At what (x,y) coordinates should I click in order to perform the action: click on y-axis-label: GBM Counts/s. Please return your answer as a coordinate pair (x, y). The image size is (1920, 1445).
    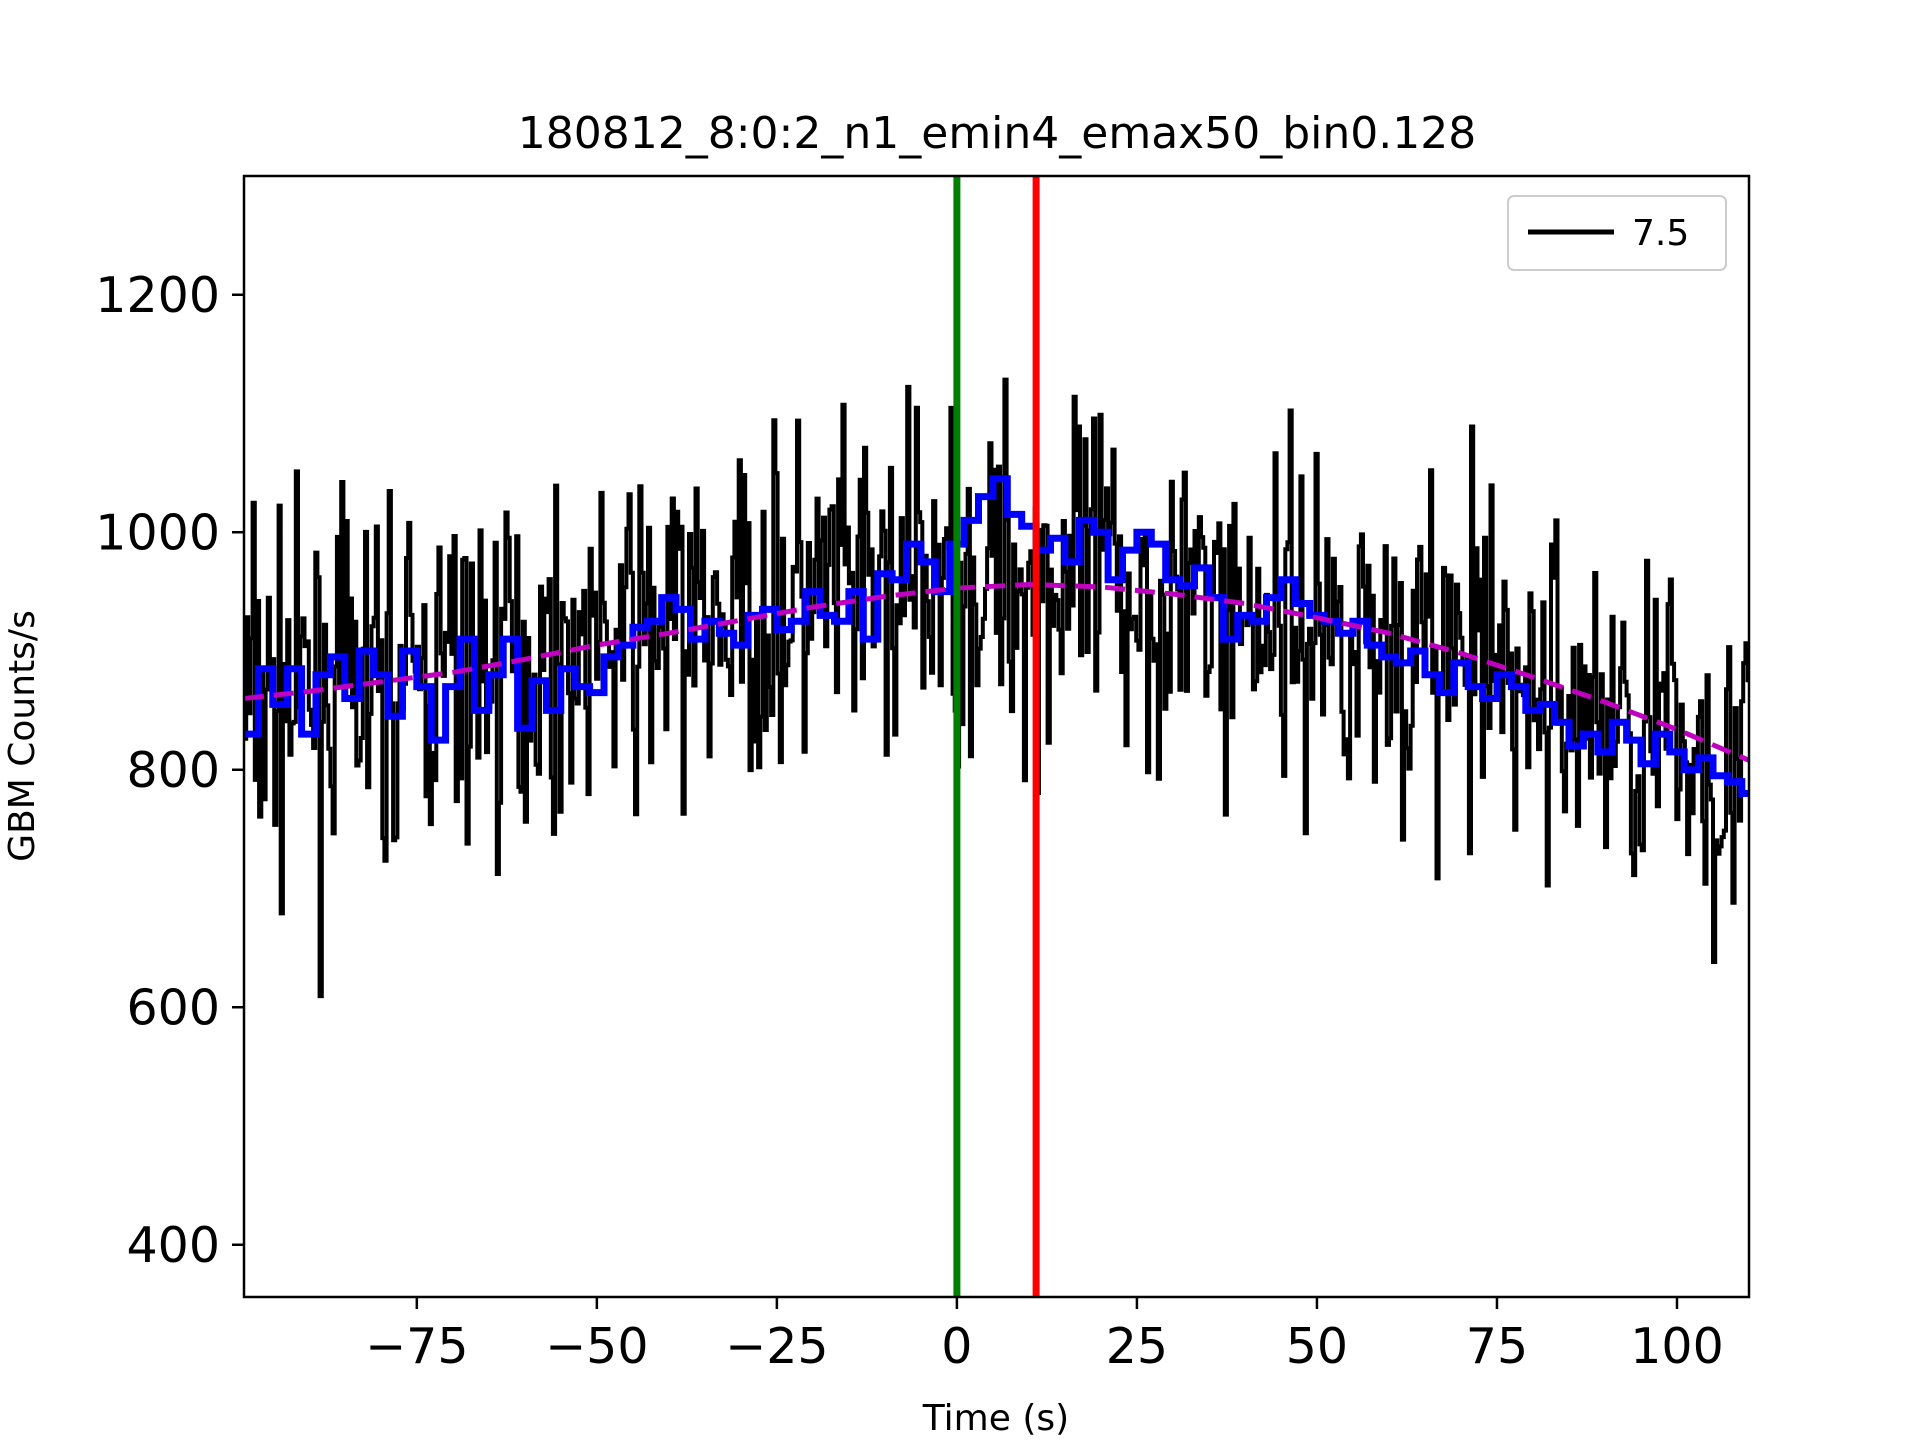
    Looking at the image, I should click on (22, 736).